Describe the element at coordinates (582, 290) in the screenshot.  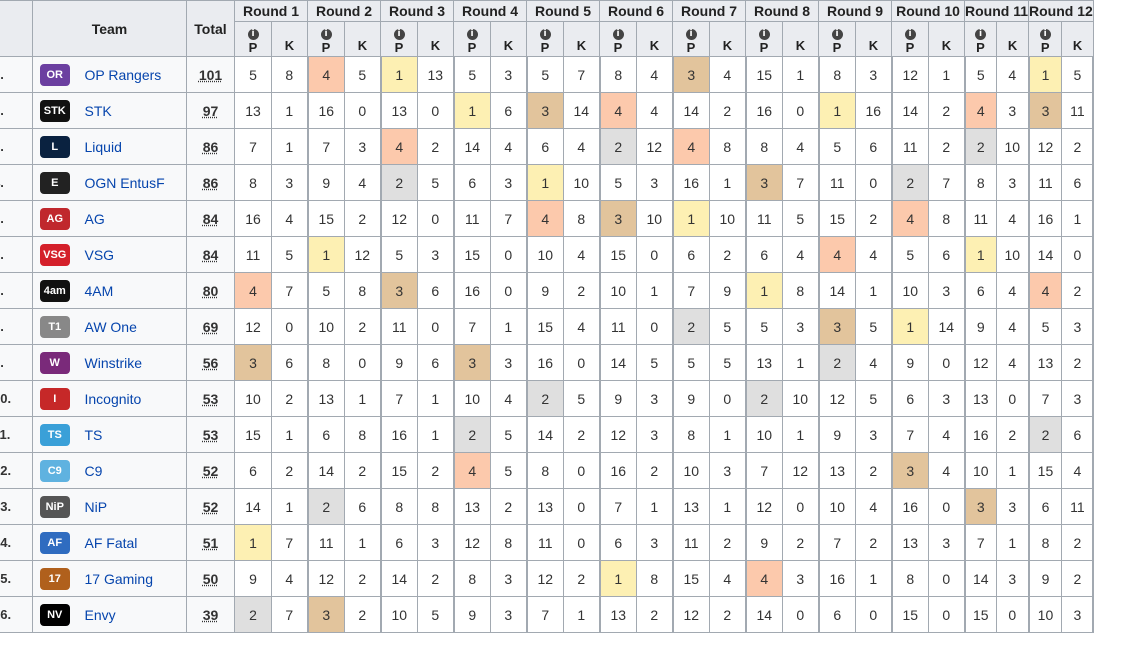
I see `kills-cell: 2` at that location.